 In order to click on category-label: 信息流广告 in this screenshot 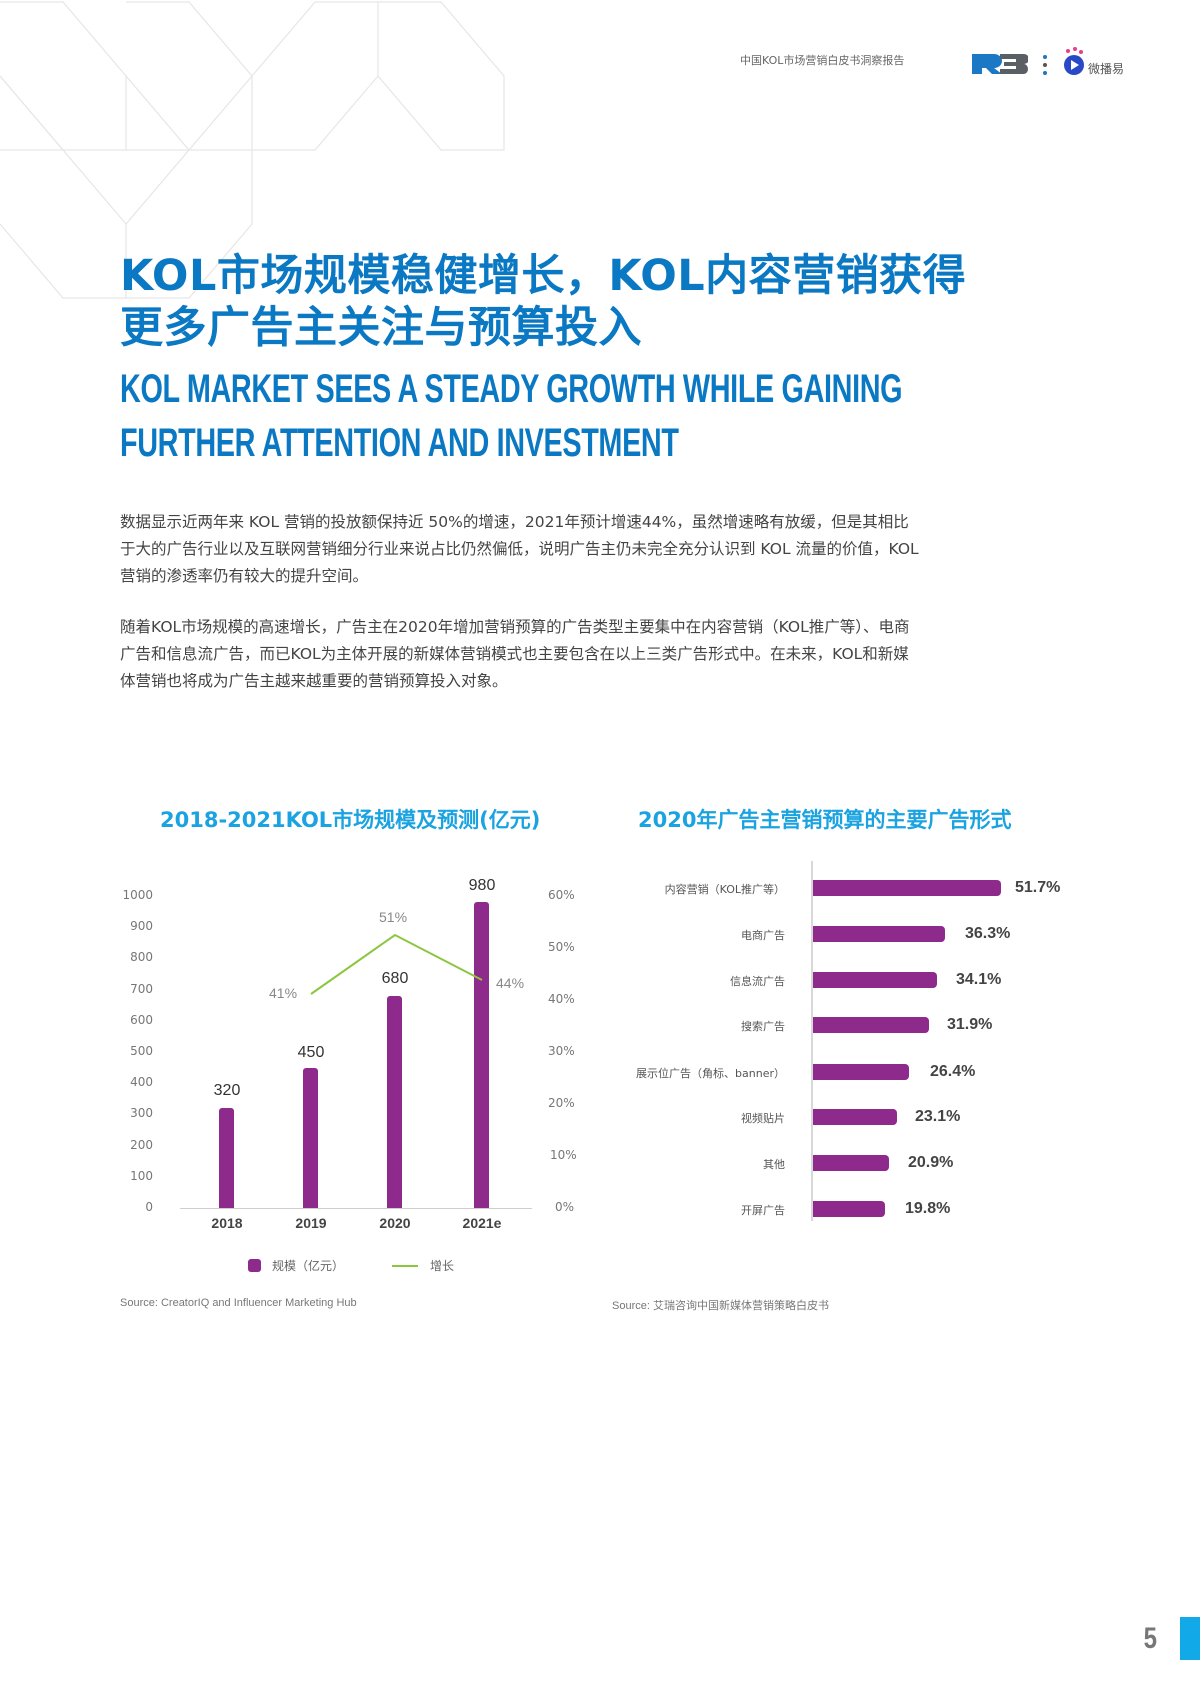, I will do `click(757, 981)`.